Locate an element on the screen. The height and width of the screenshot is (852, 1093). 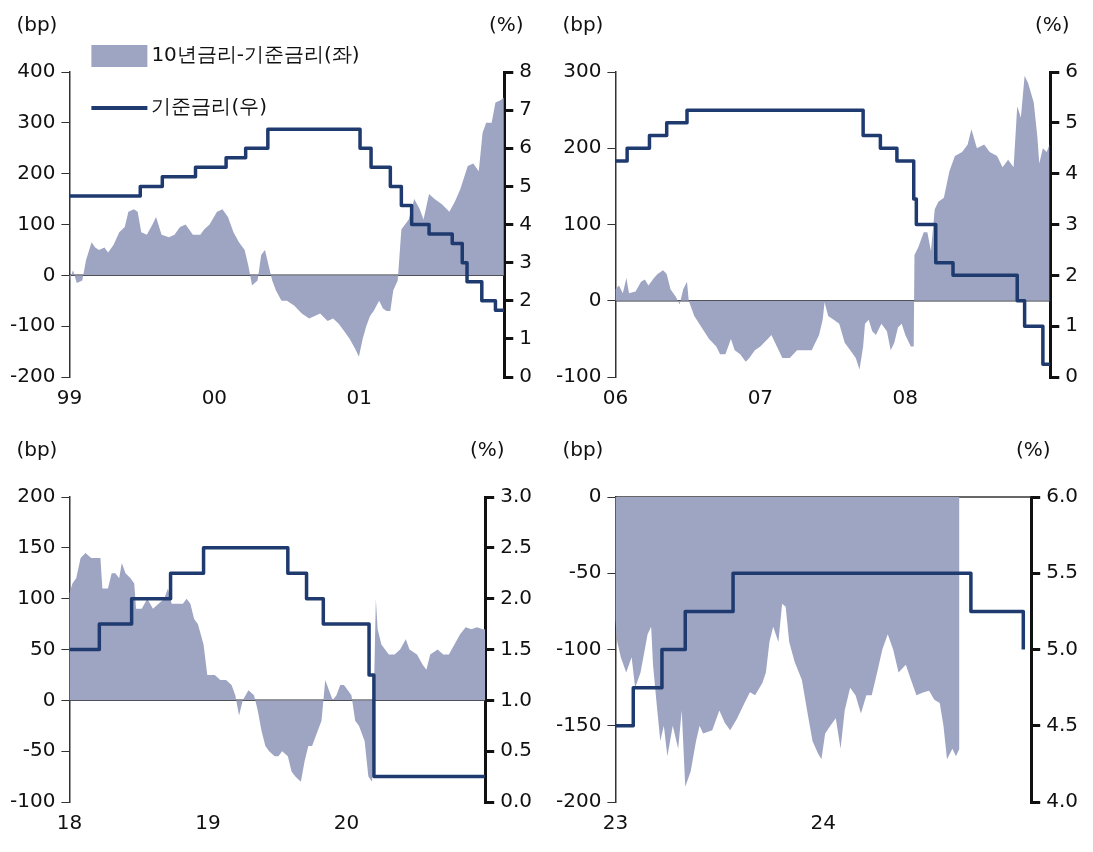
y2-tick-label: 5.5 is located at coordinates (1062, 571).